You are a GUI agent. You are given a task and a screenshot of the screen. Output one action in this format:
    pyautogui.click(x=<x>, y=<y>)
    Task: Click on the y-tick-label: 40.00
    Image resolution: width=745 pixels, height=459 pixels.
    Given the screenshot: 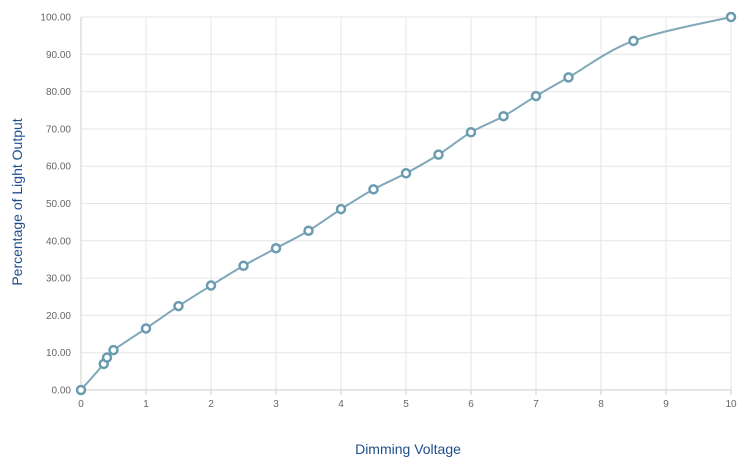 What is the action you would take?
    pyautogui.click(x=58, y=241)
    